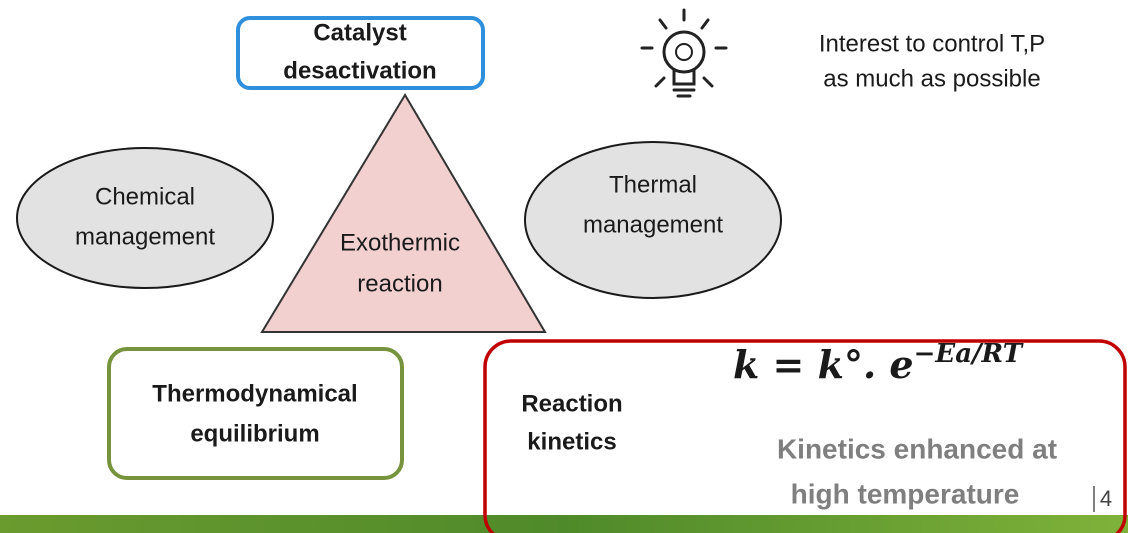 This screenshot has height=533, width=1128. Describe the element at coordinates (823, 364) in the screenshot. I see `formula-base: k = k°. e` at that location.